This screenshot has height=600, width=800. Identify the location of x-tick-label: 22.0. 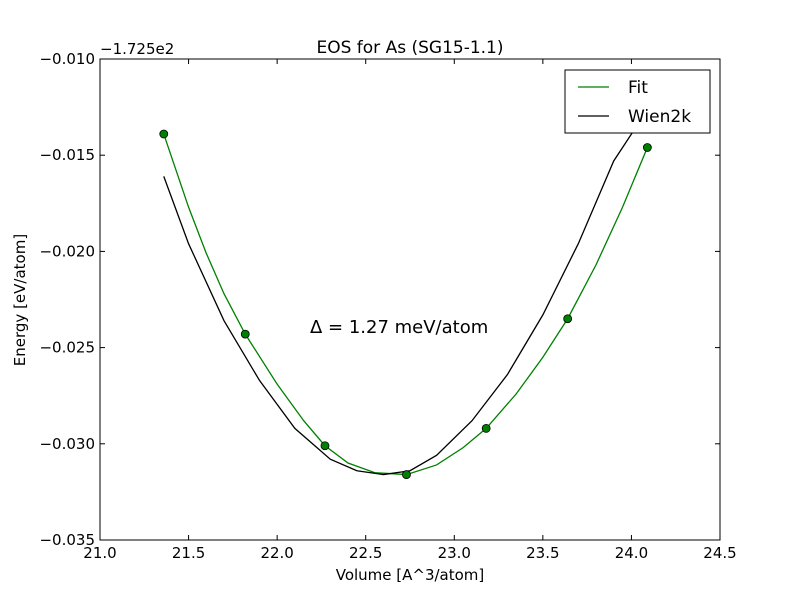
(276, 553).